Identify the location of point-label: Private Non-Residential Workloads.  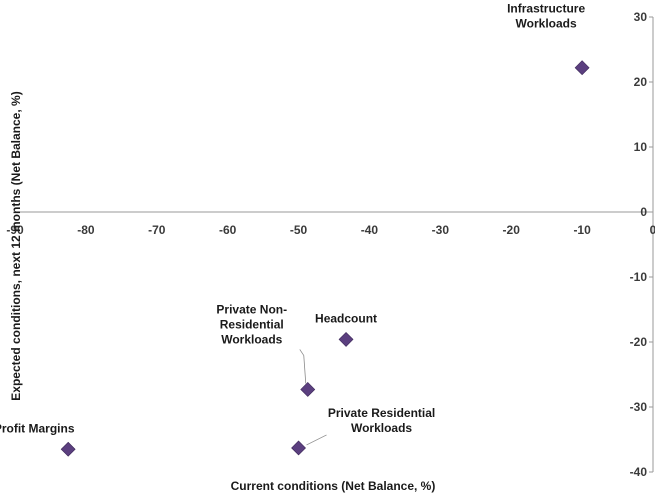
(251, 324).